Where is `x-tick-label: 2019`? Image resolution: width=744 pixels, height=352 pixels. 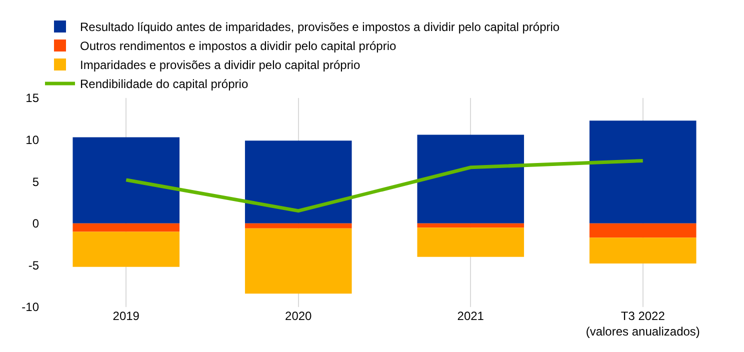 x-tick-label: 2019 is located at coordinates (126, 316).